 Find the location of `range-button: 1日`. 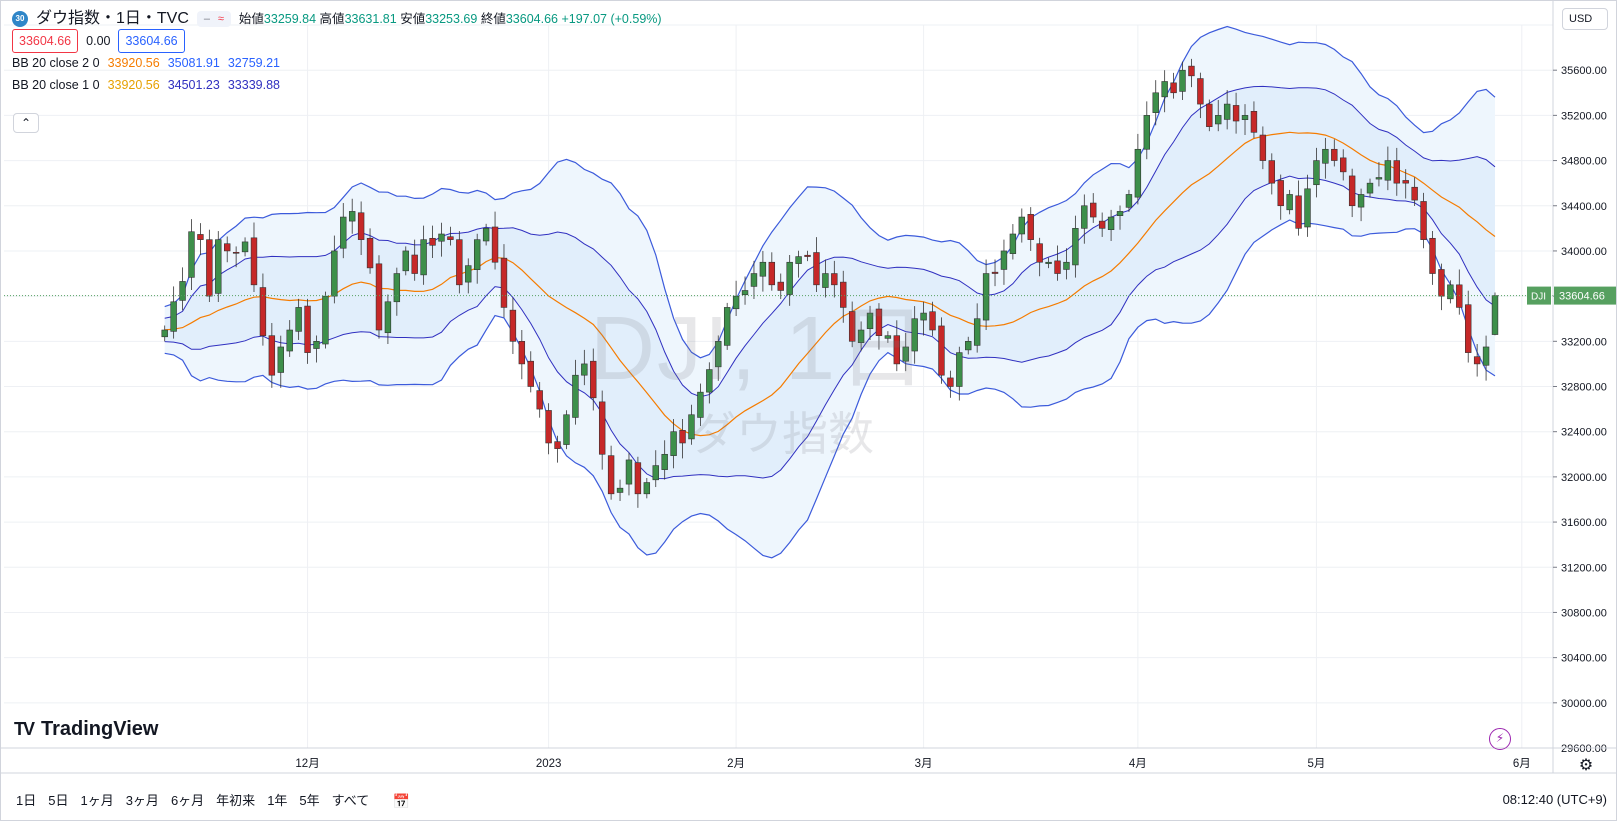

range-button: 1日 is located at coordinates (26, 800).